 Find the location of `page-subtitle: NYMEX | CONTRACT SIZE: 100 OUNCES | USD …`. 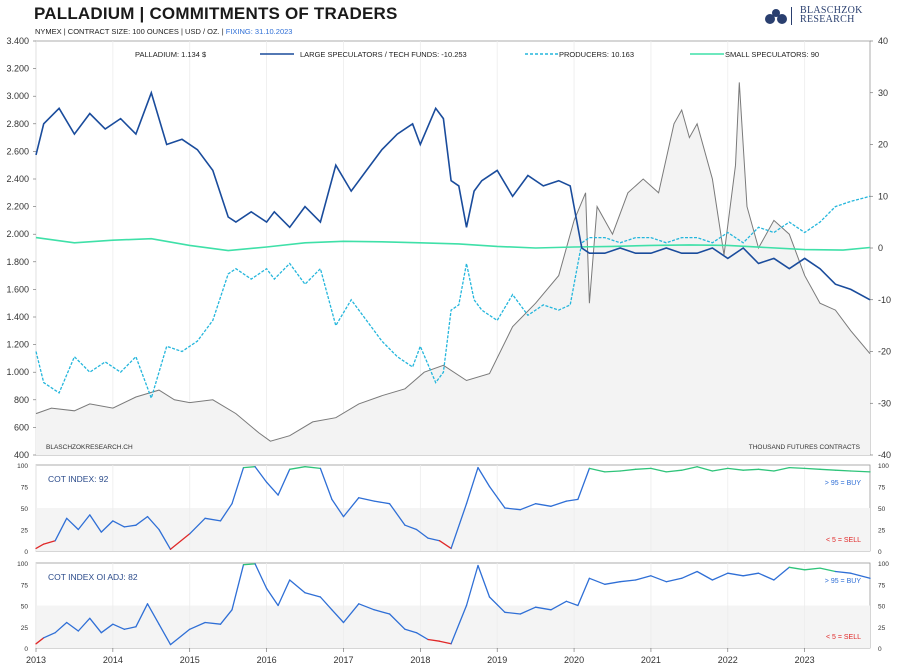

page-subtitle: NYMEX | CONTRACT SIZE: 100 OUNCES | USD … is located at coordinates (163, 31).